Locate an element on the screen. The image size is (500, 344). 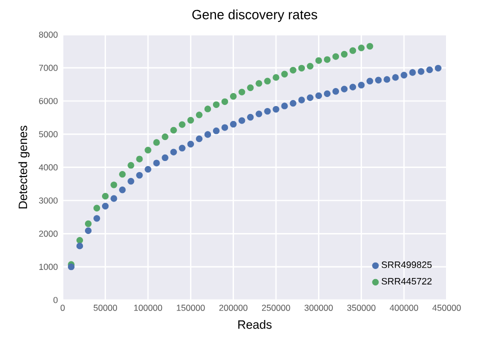
x-tick-label: 400000 is located at coordinates (404, 307).